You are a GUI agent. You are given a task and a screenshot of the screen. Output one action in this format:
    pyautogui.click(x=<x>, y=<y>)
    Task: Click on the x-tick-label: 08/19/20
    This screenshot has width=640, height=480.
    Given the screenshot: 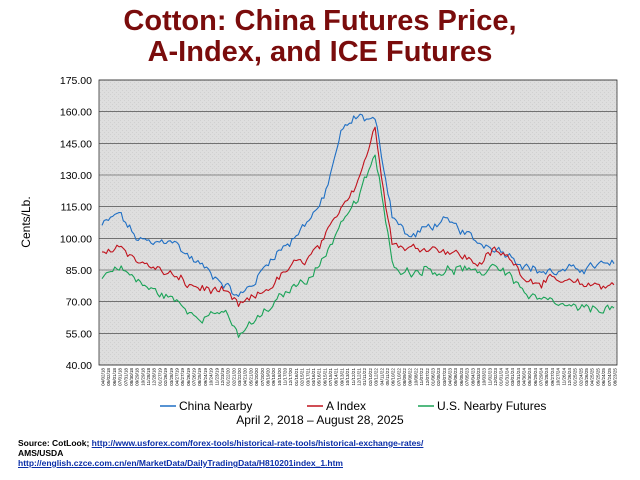 What is the action you would take?
    pyautogui.click(x=267, y=377)
    